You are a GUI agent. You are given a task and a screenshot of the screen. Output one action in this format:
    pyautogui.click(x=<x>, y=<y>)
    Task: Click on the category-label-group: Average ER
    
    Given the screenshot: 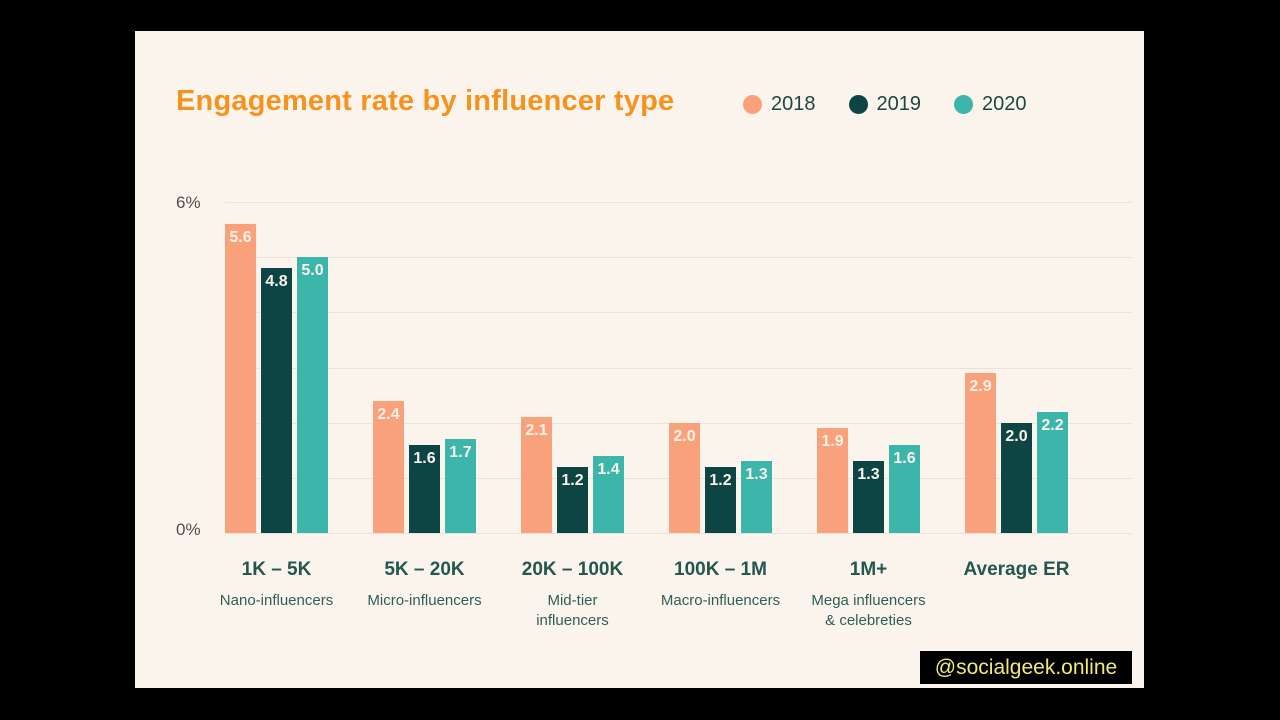 What is the action you would take?
    pyautogui.click(x=1017, y=570)
    